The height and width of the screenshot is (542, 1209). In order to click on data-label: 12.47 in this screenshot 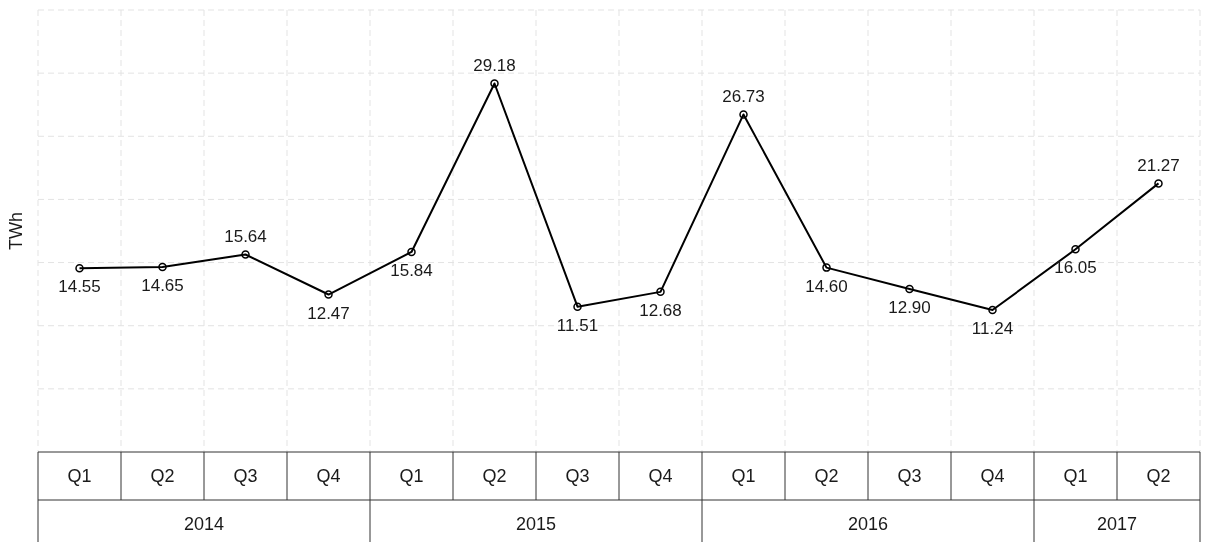, I will do `click(328, 313)`.